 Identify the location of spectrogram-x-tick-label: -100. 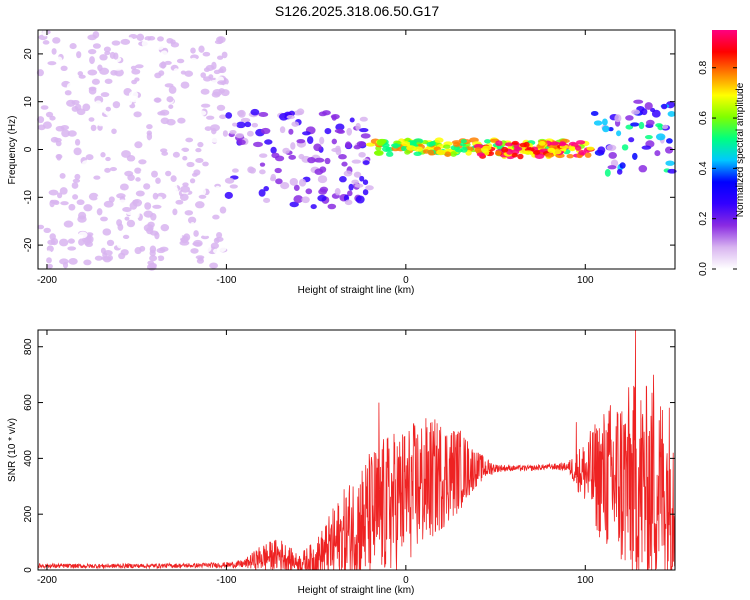
(226, 280).